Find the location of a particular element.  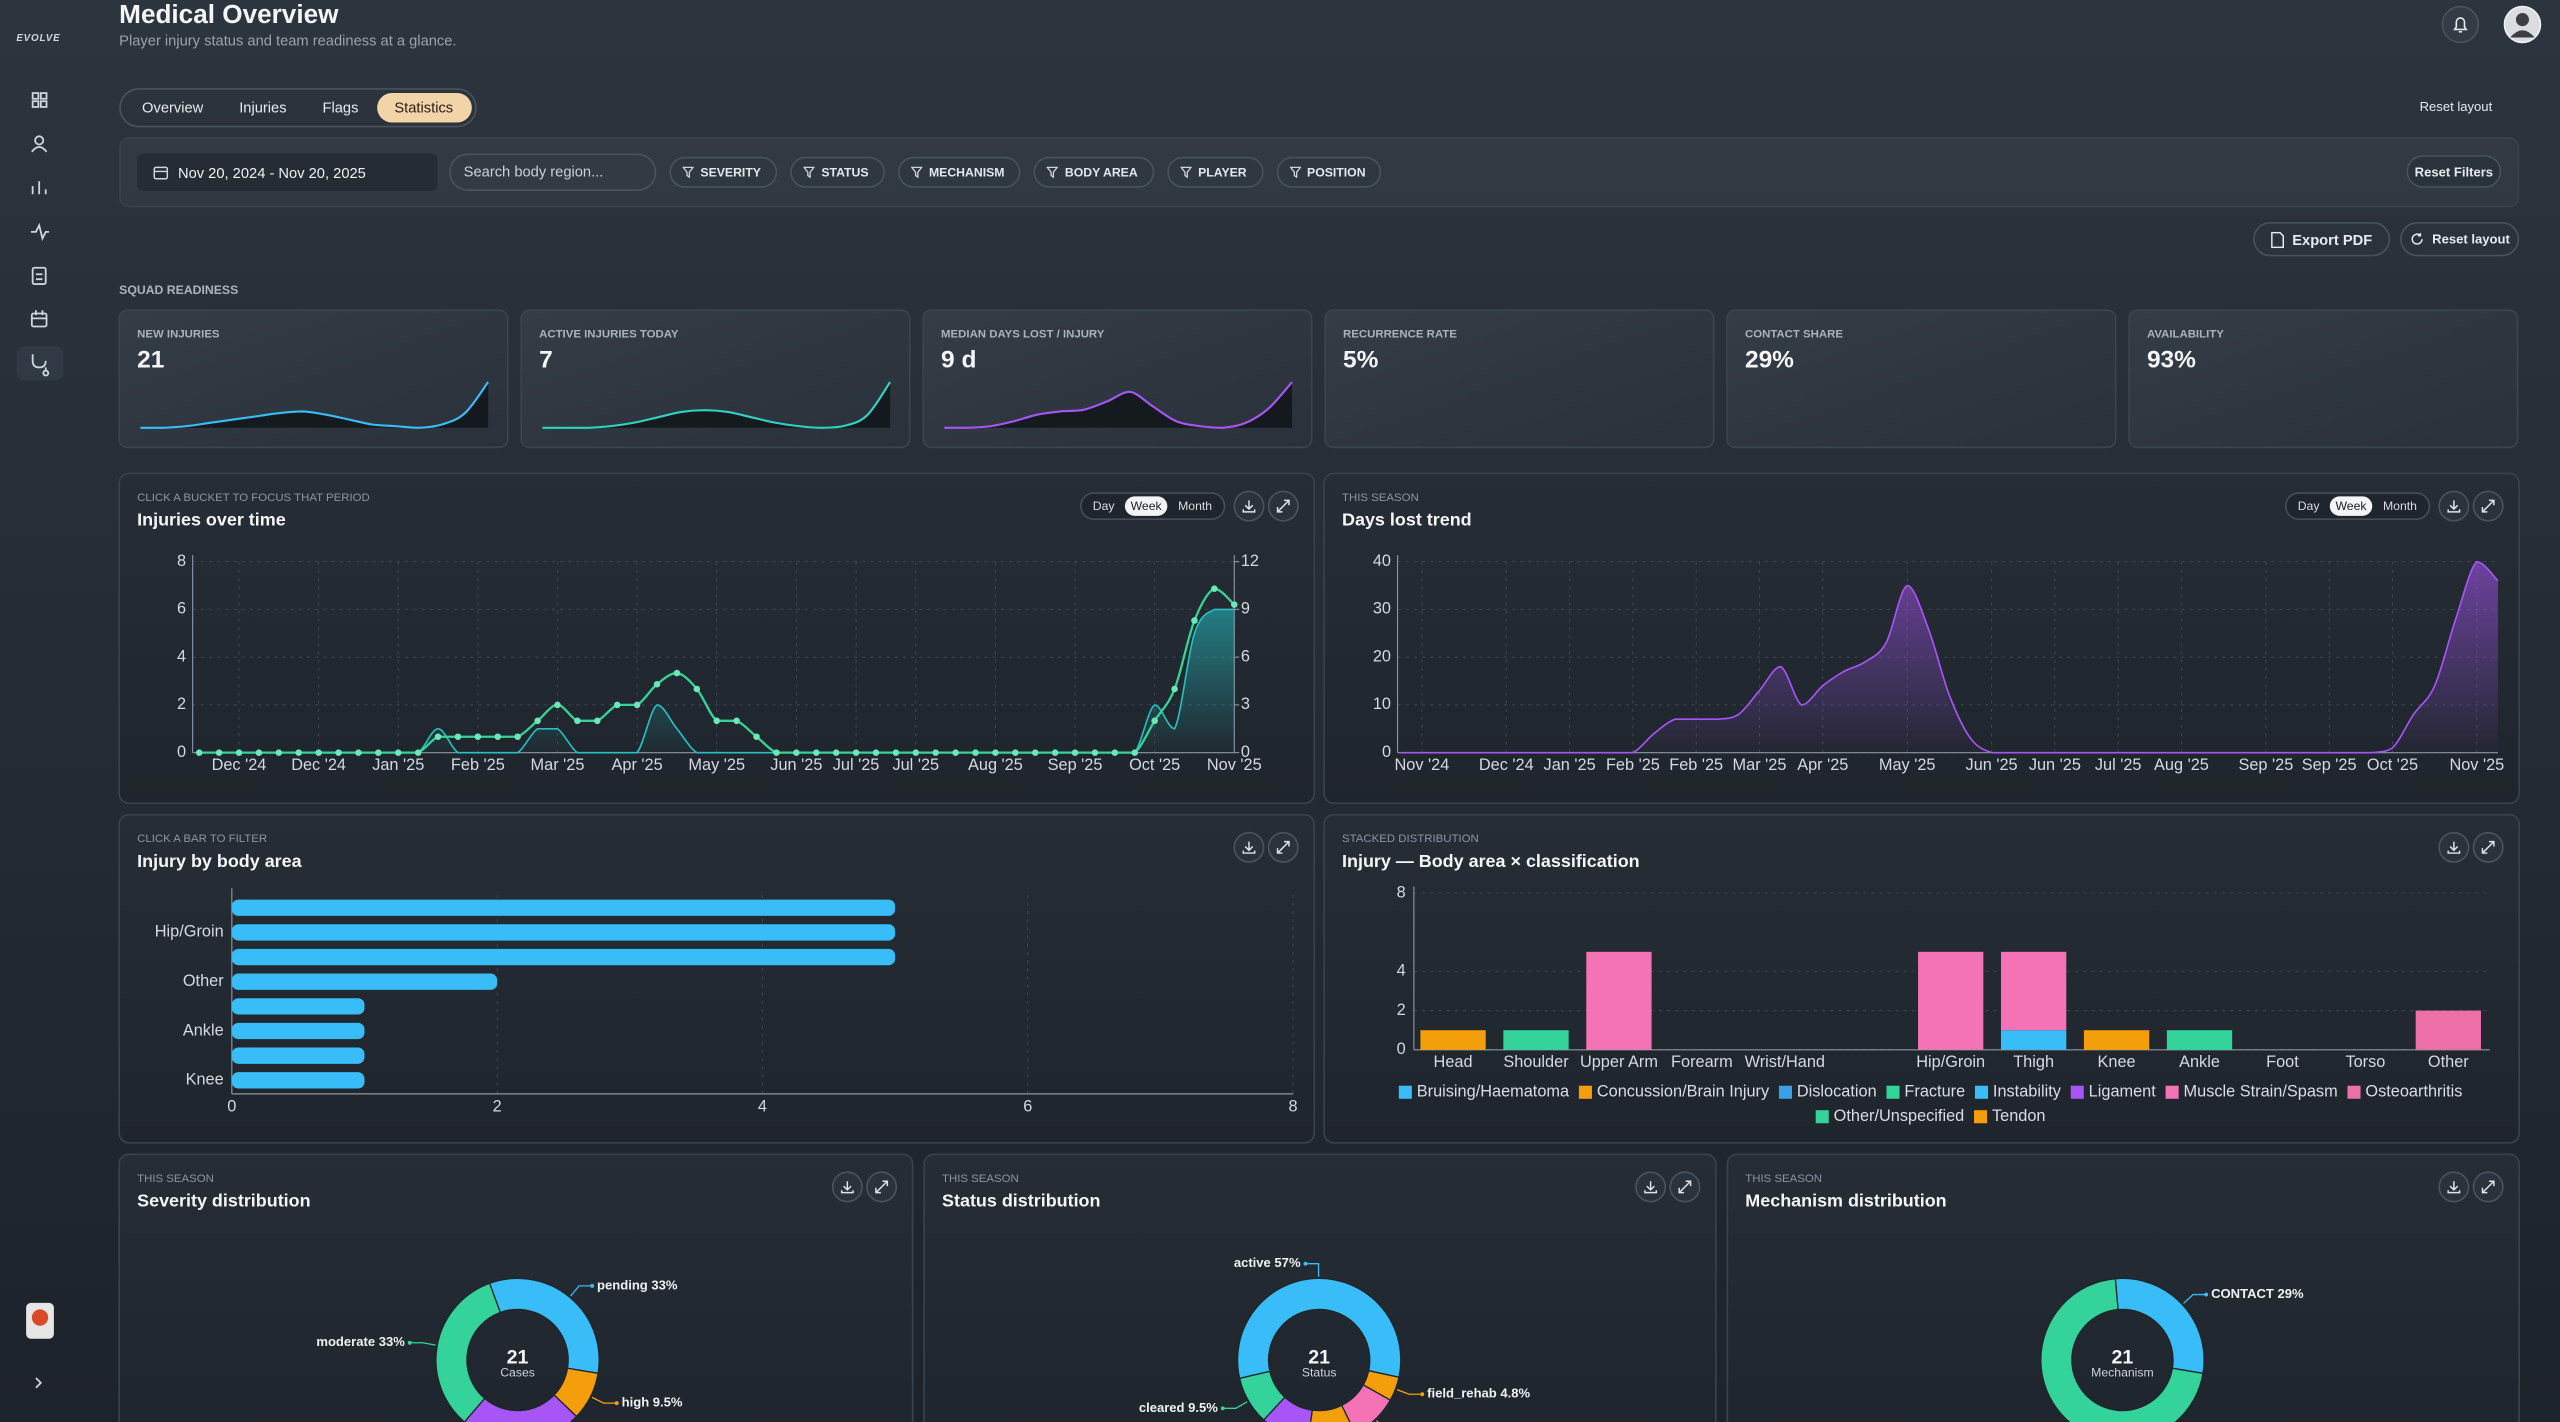

nav-players is located at coordinates (39, 144).